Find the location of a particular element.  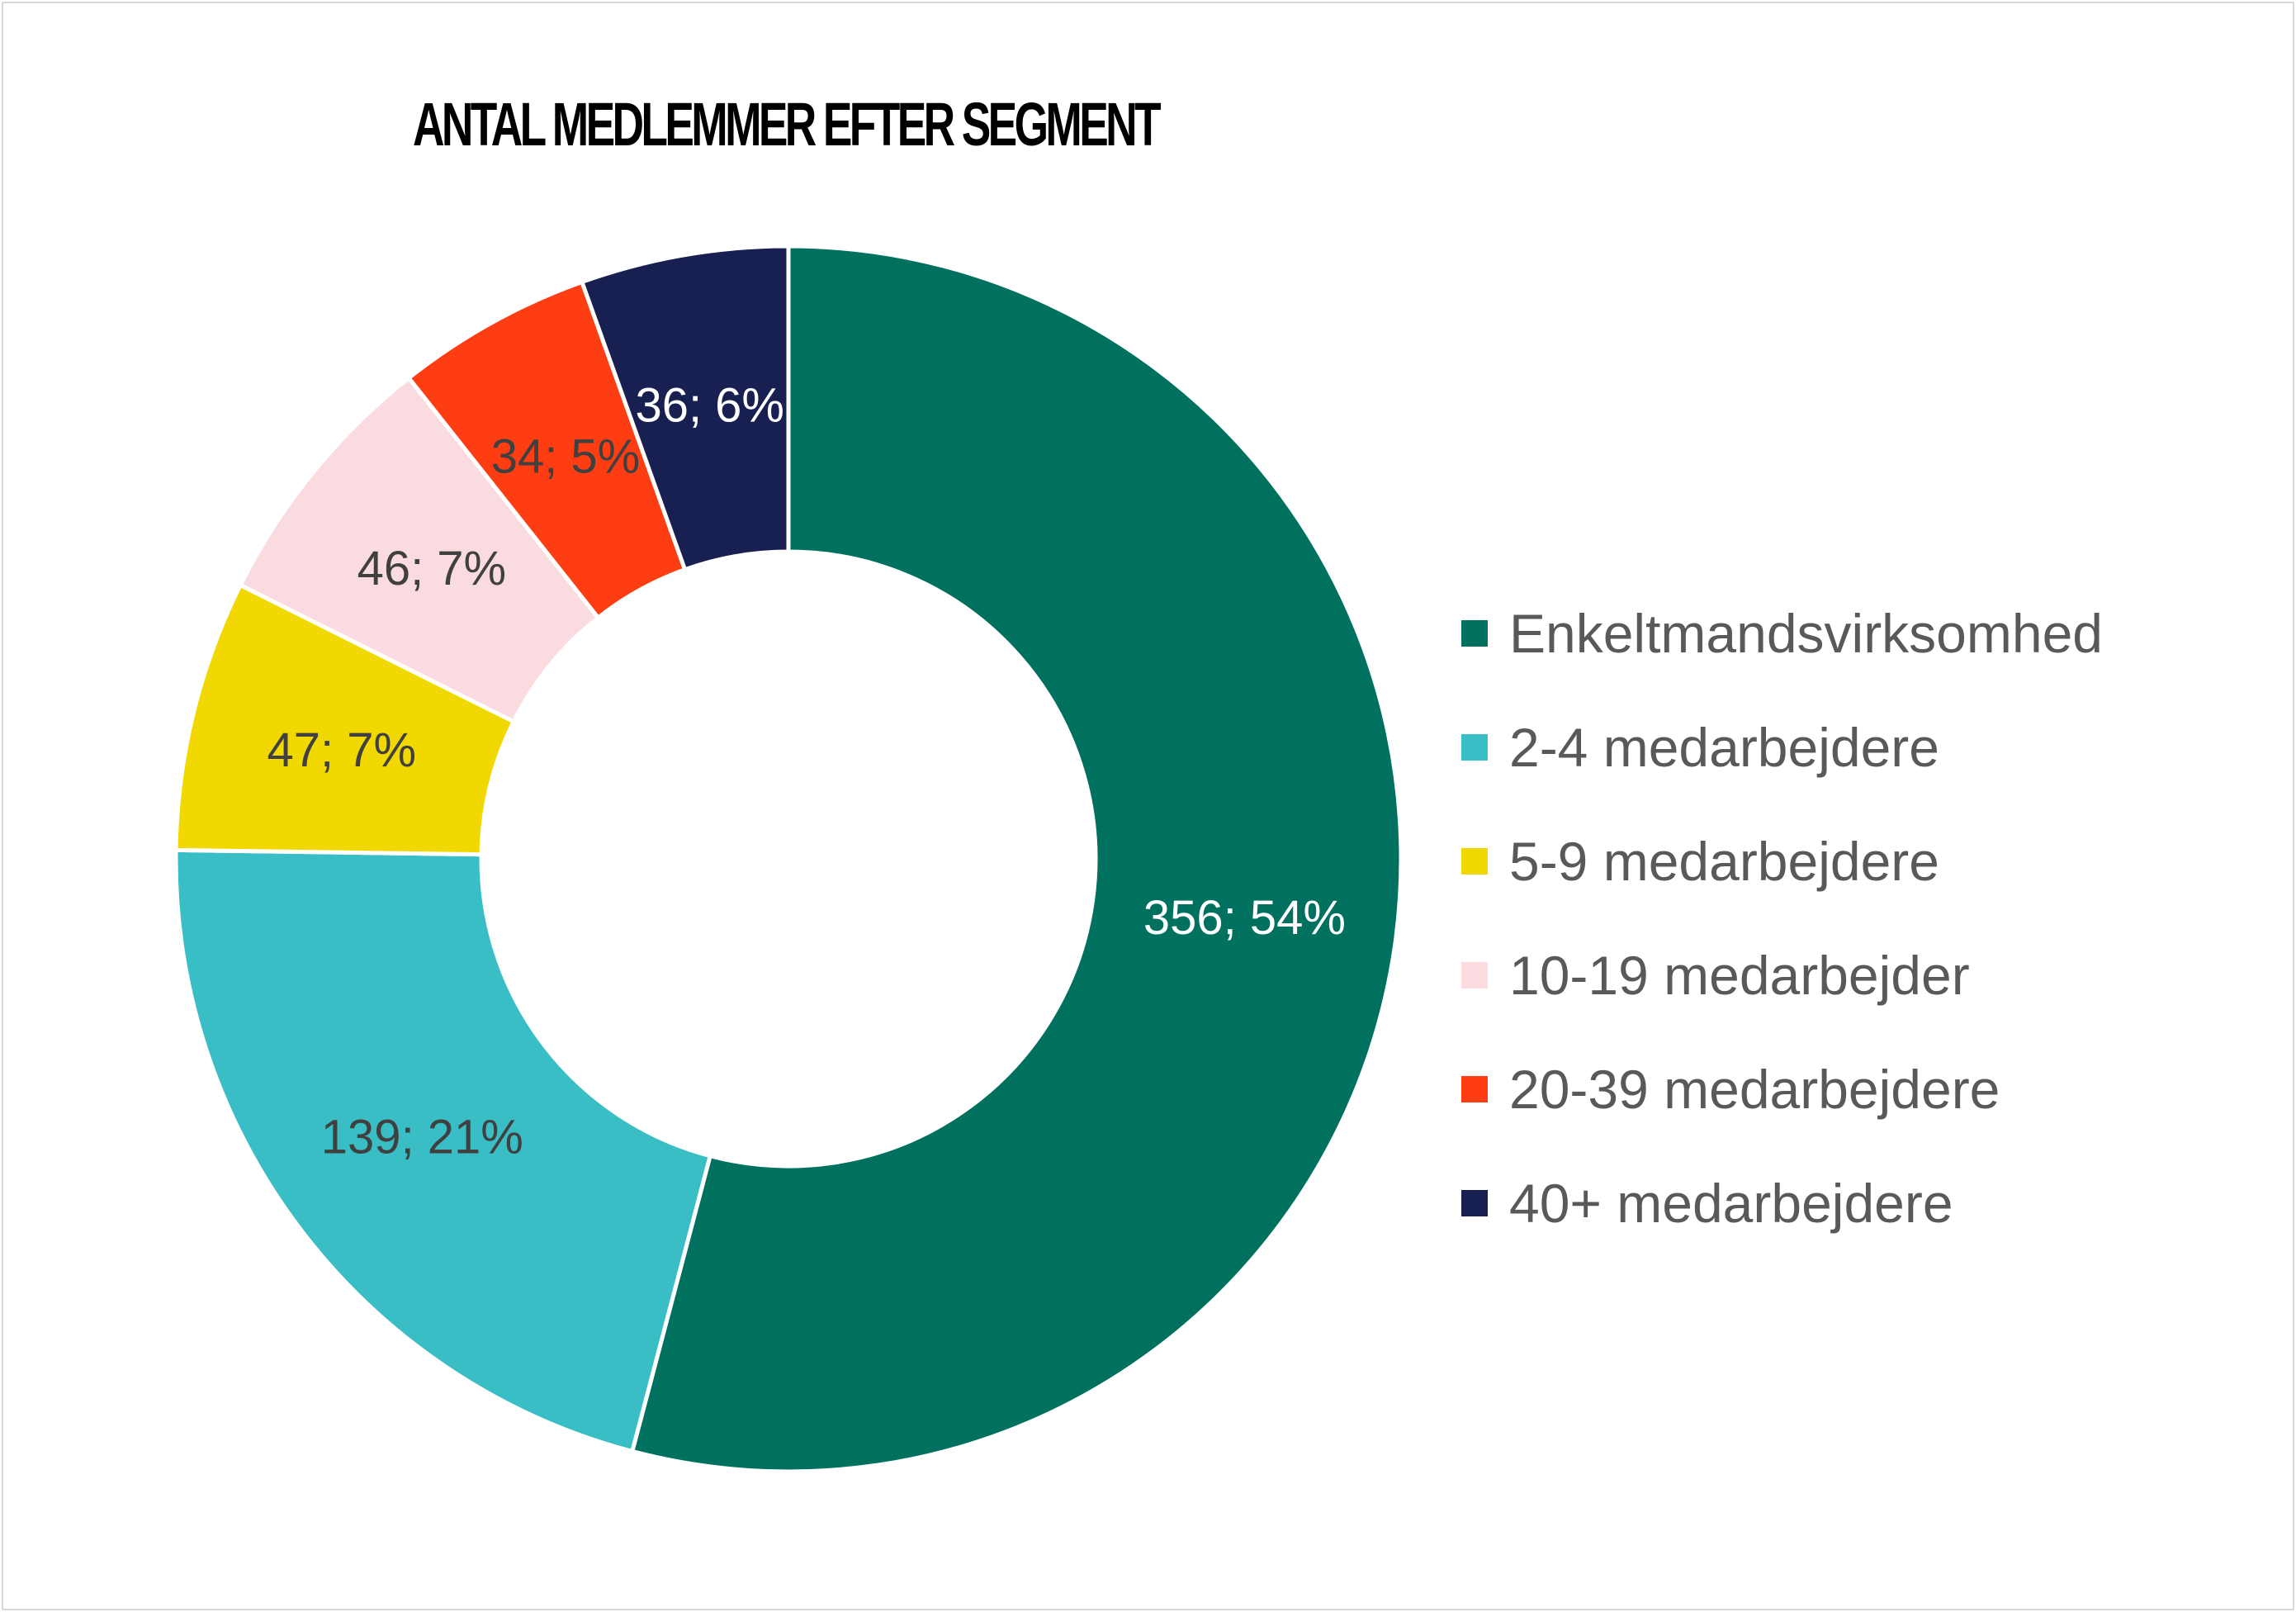

legend-item-1: Enkeltmandsvirksomhed is located at coordinates (1782, 633).